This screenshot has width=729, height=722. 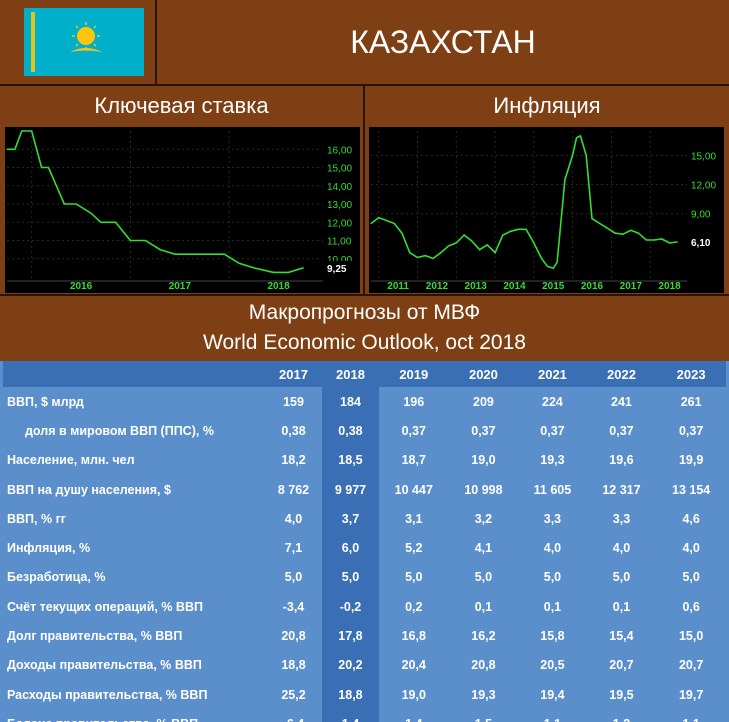 What do you see at coordinates (483, 518) in the screenshot?
I see `table-cell: 3,2` at bounding box center [483, 518].